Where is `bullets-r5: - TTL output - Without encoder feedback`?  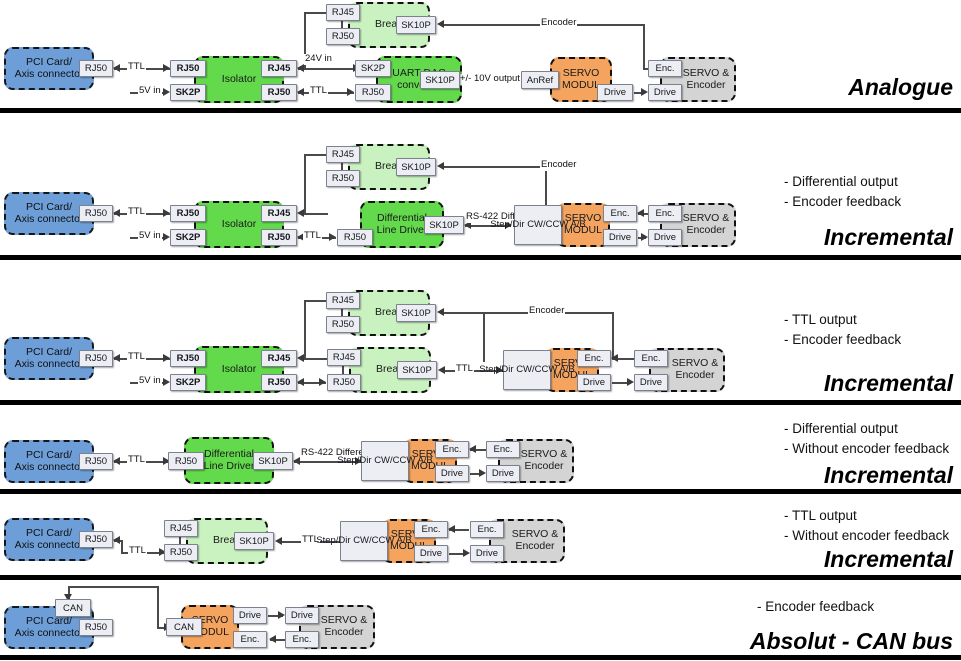
bullets-r5: - TTL output - Without encoder feedback is located at coordinates (867, 525).